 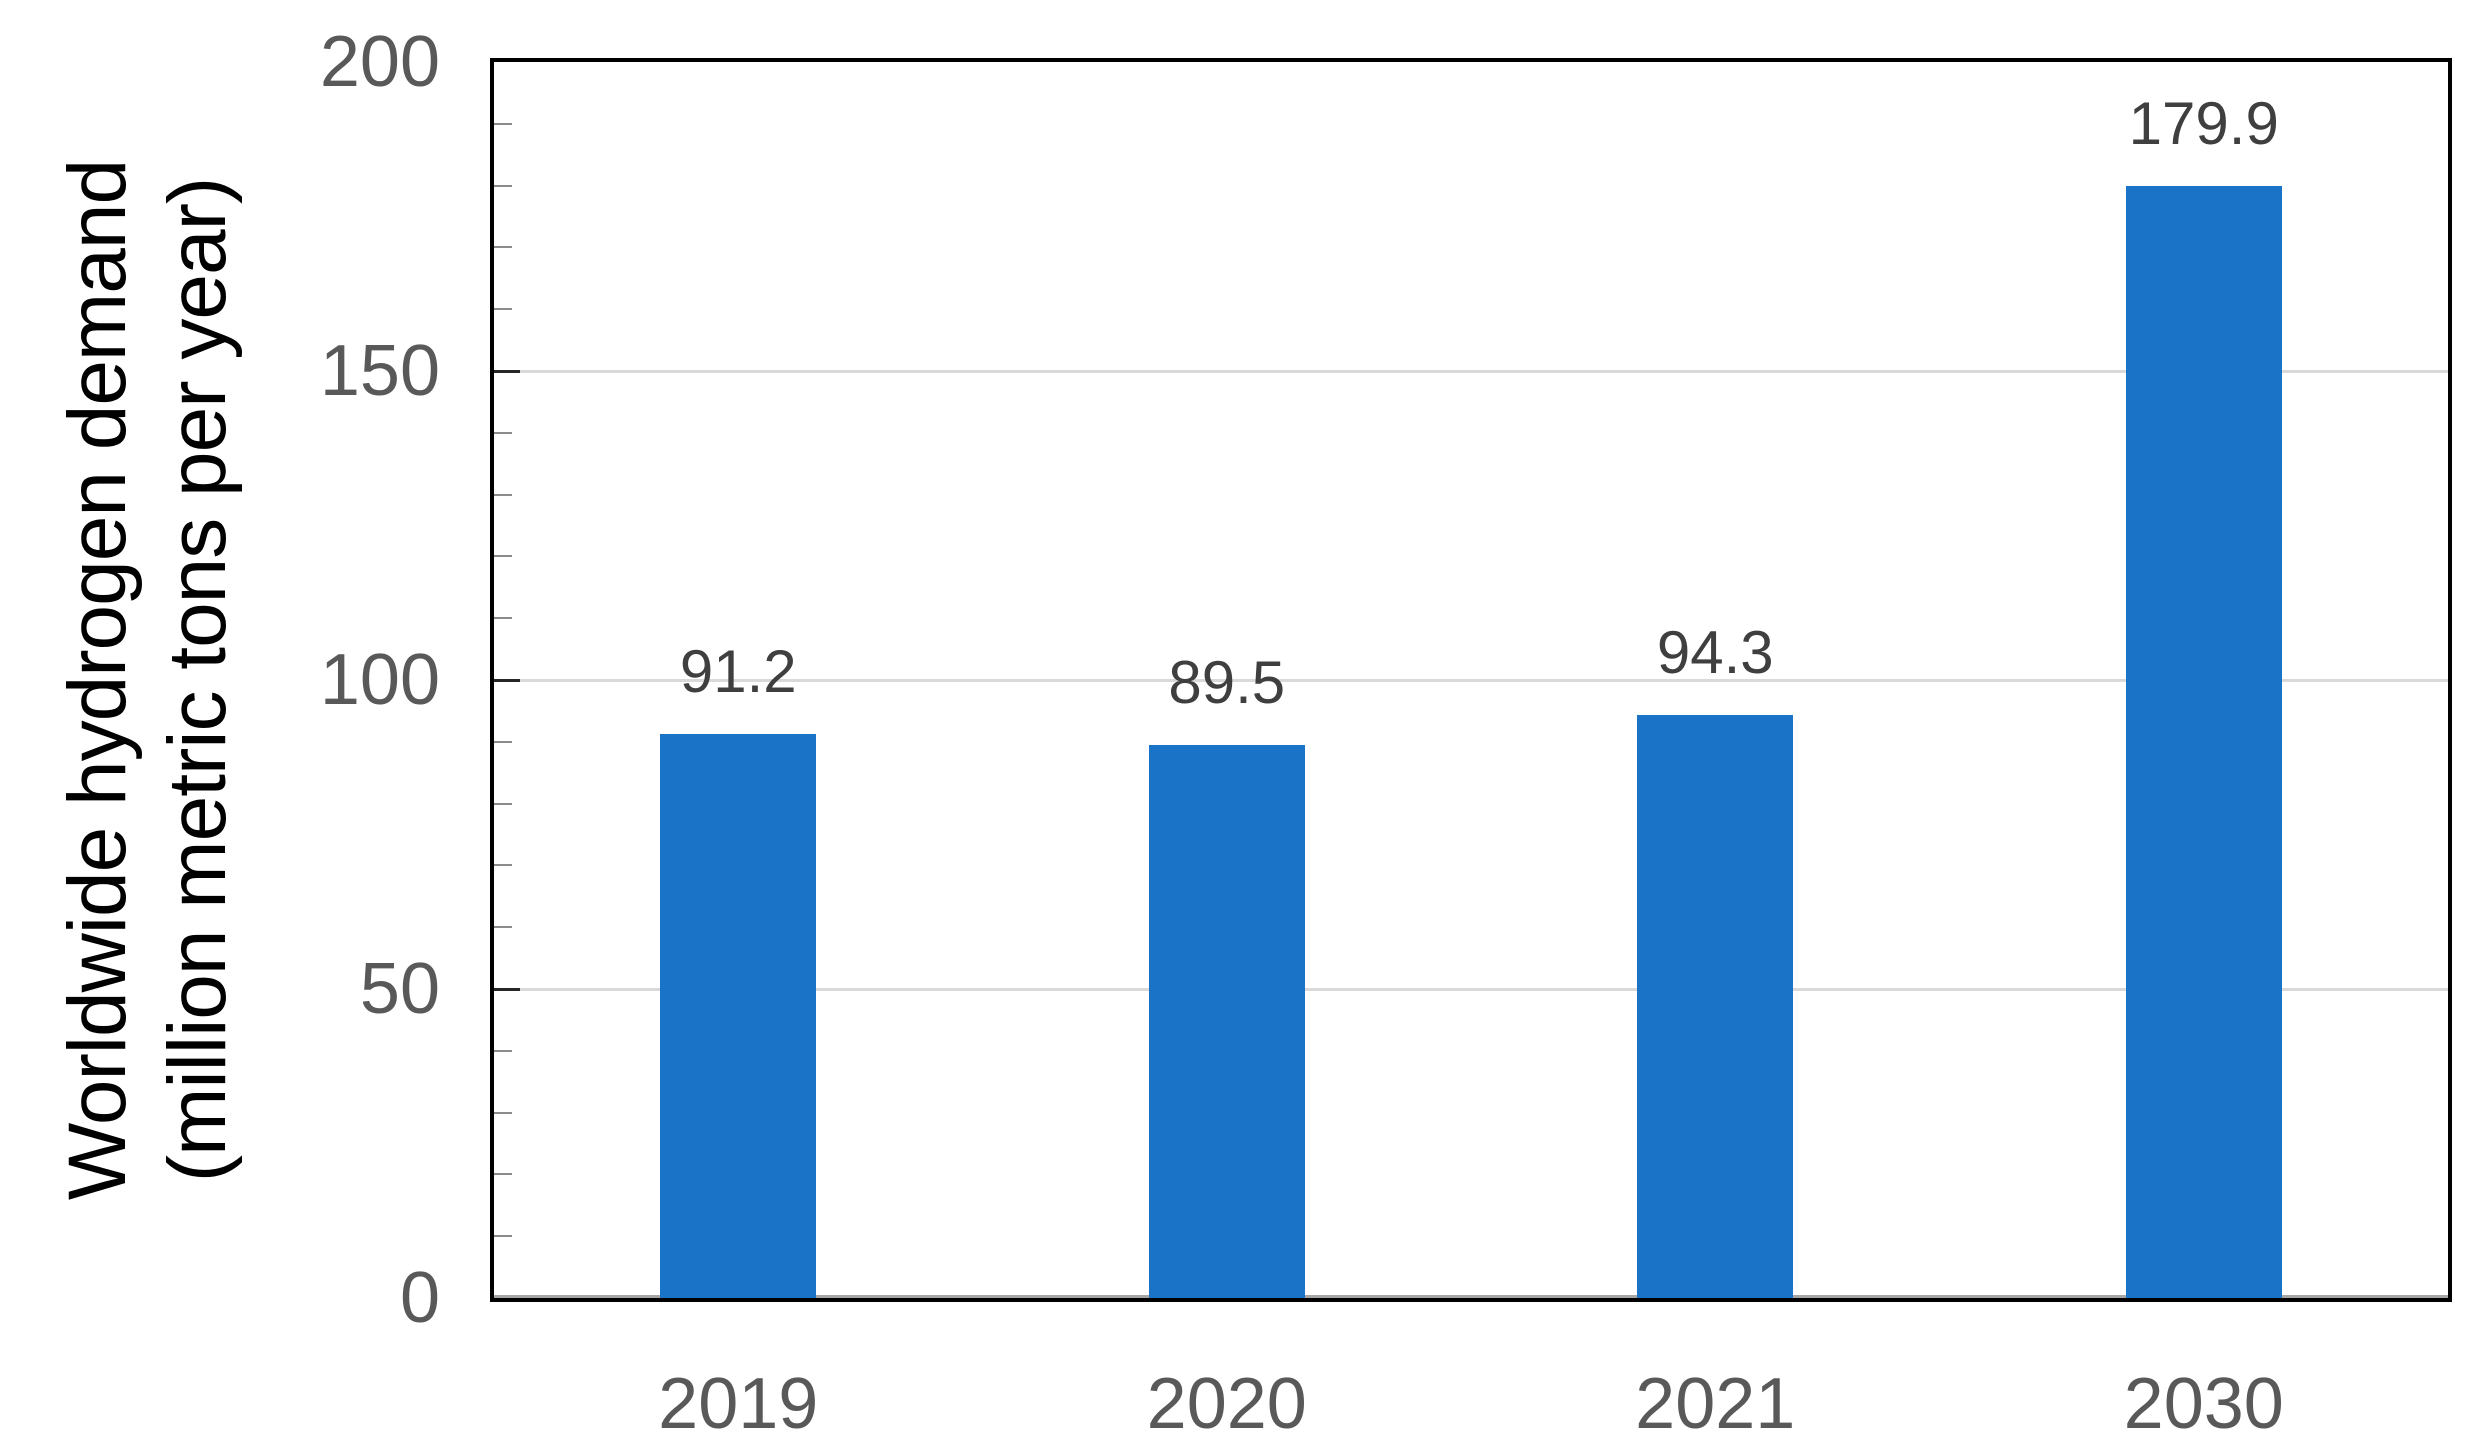 What do you see at coordinates (379, 680) in the screenshot?
I see `y-tick-label-100: 100` at bounding box center [379, 680].